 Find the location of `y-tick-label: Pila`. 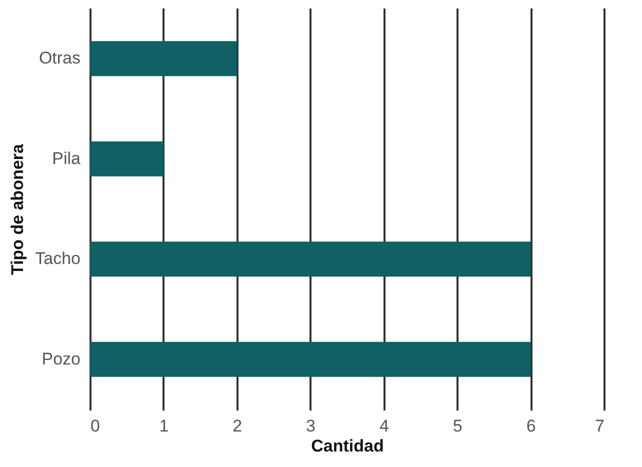

y-tick-label: Pila is located at coordinates (67, 158).